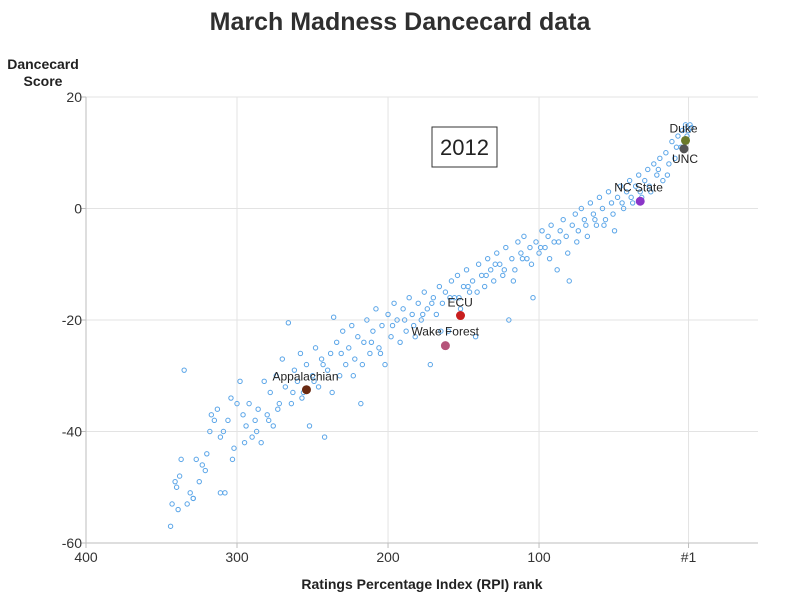  What do you see at coordinates (638, 187) in the screenshot?
I see `highlight-label: NC State` at bounding box center [638, 187].